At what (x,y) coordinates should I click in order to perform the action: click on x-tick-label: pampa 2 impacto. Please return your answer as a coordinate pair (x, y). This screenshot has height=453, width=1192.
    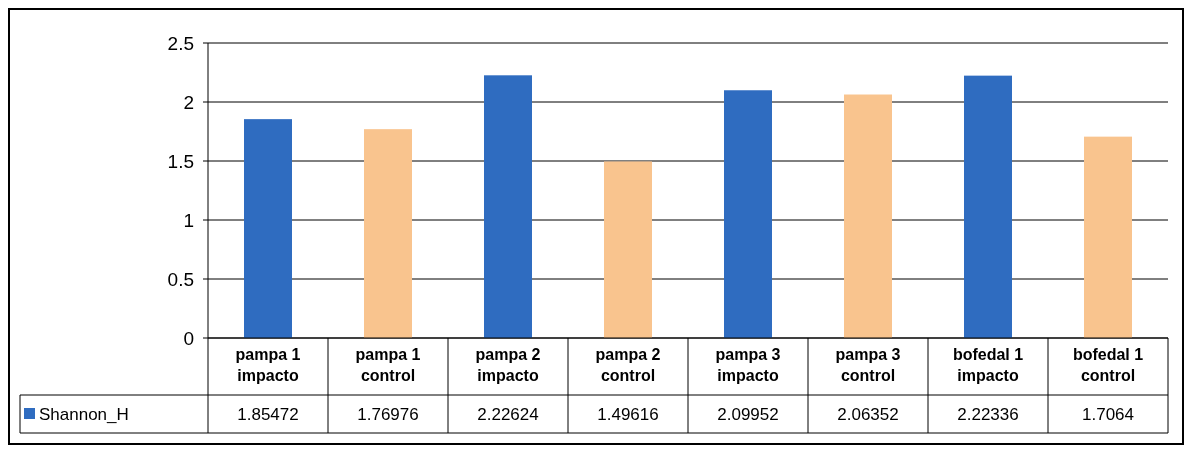
    Looking at the image, I should click on (508, 365).